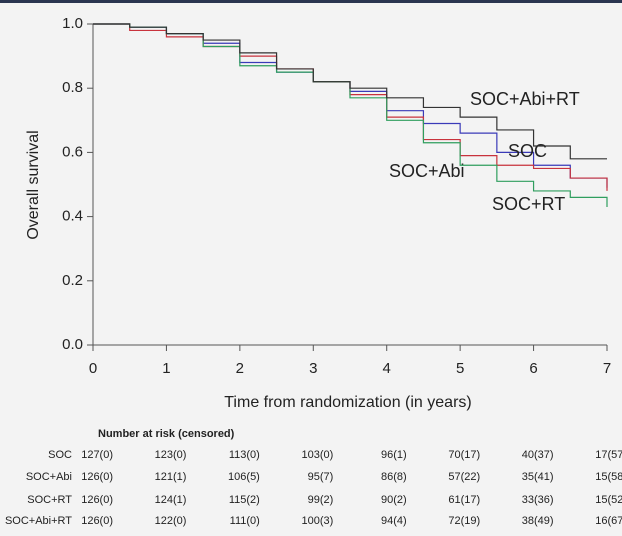 Image resolution: width=622 pixels, height=536 pixels. Describe the element at coordinates (527, 151) in the screenshot. I see `series-label: SOC` at that location.